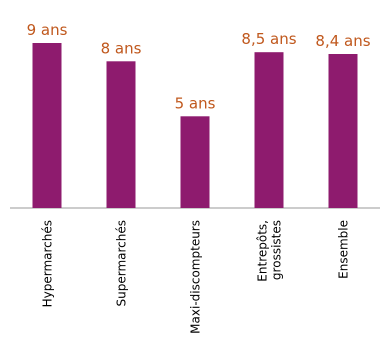  I want to click on category-label-4-line-2: grossistes, so click(277, 250).